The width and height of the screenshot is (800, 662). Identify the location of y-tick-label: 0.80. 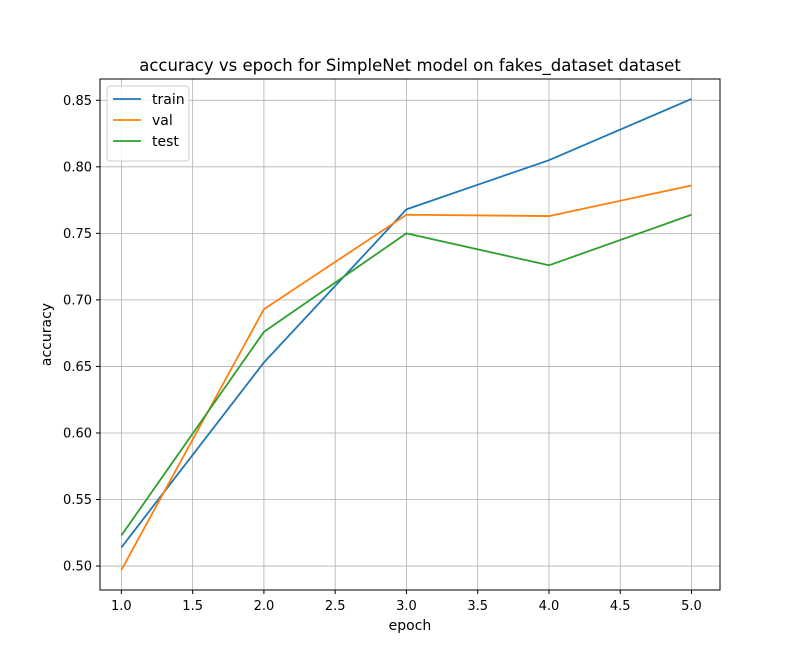
(77, 167).